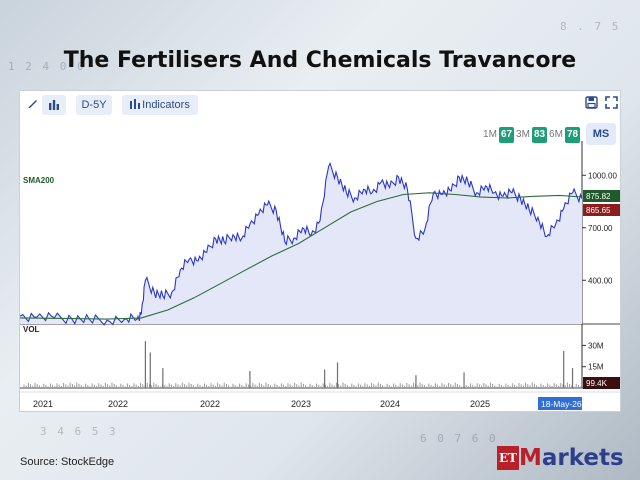 The image size is (640, 480). What do you see at coordinates (556, 134) in the screenshot?
I see `range-6m: 6M` at bounding box center [556, 134].